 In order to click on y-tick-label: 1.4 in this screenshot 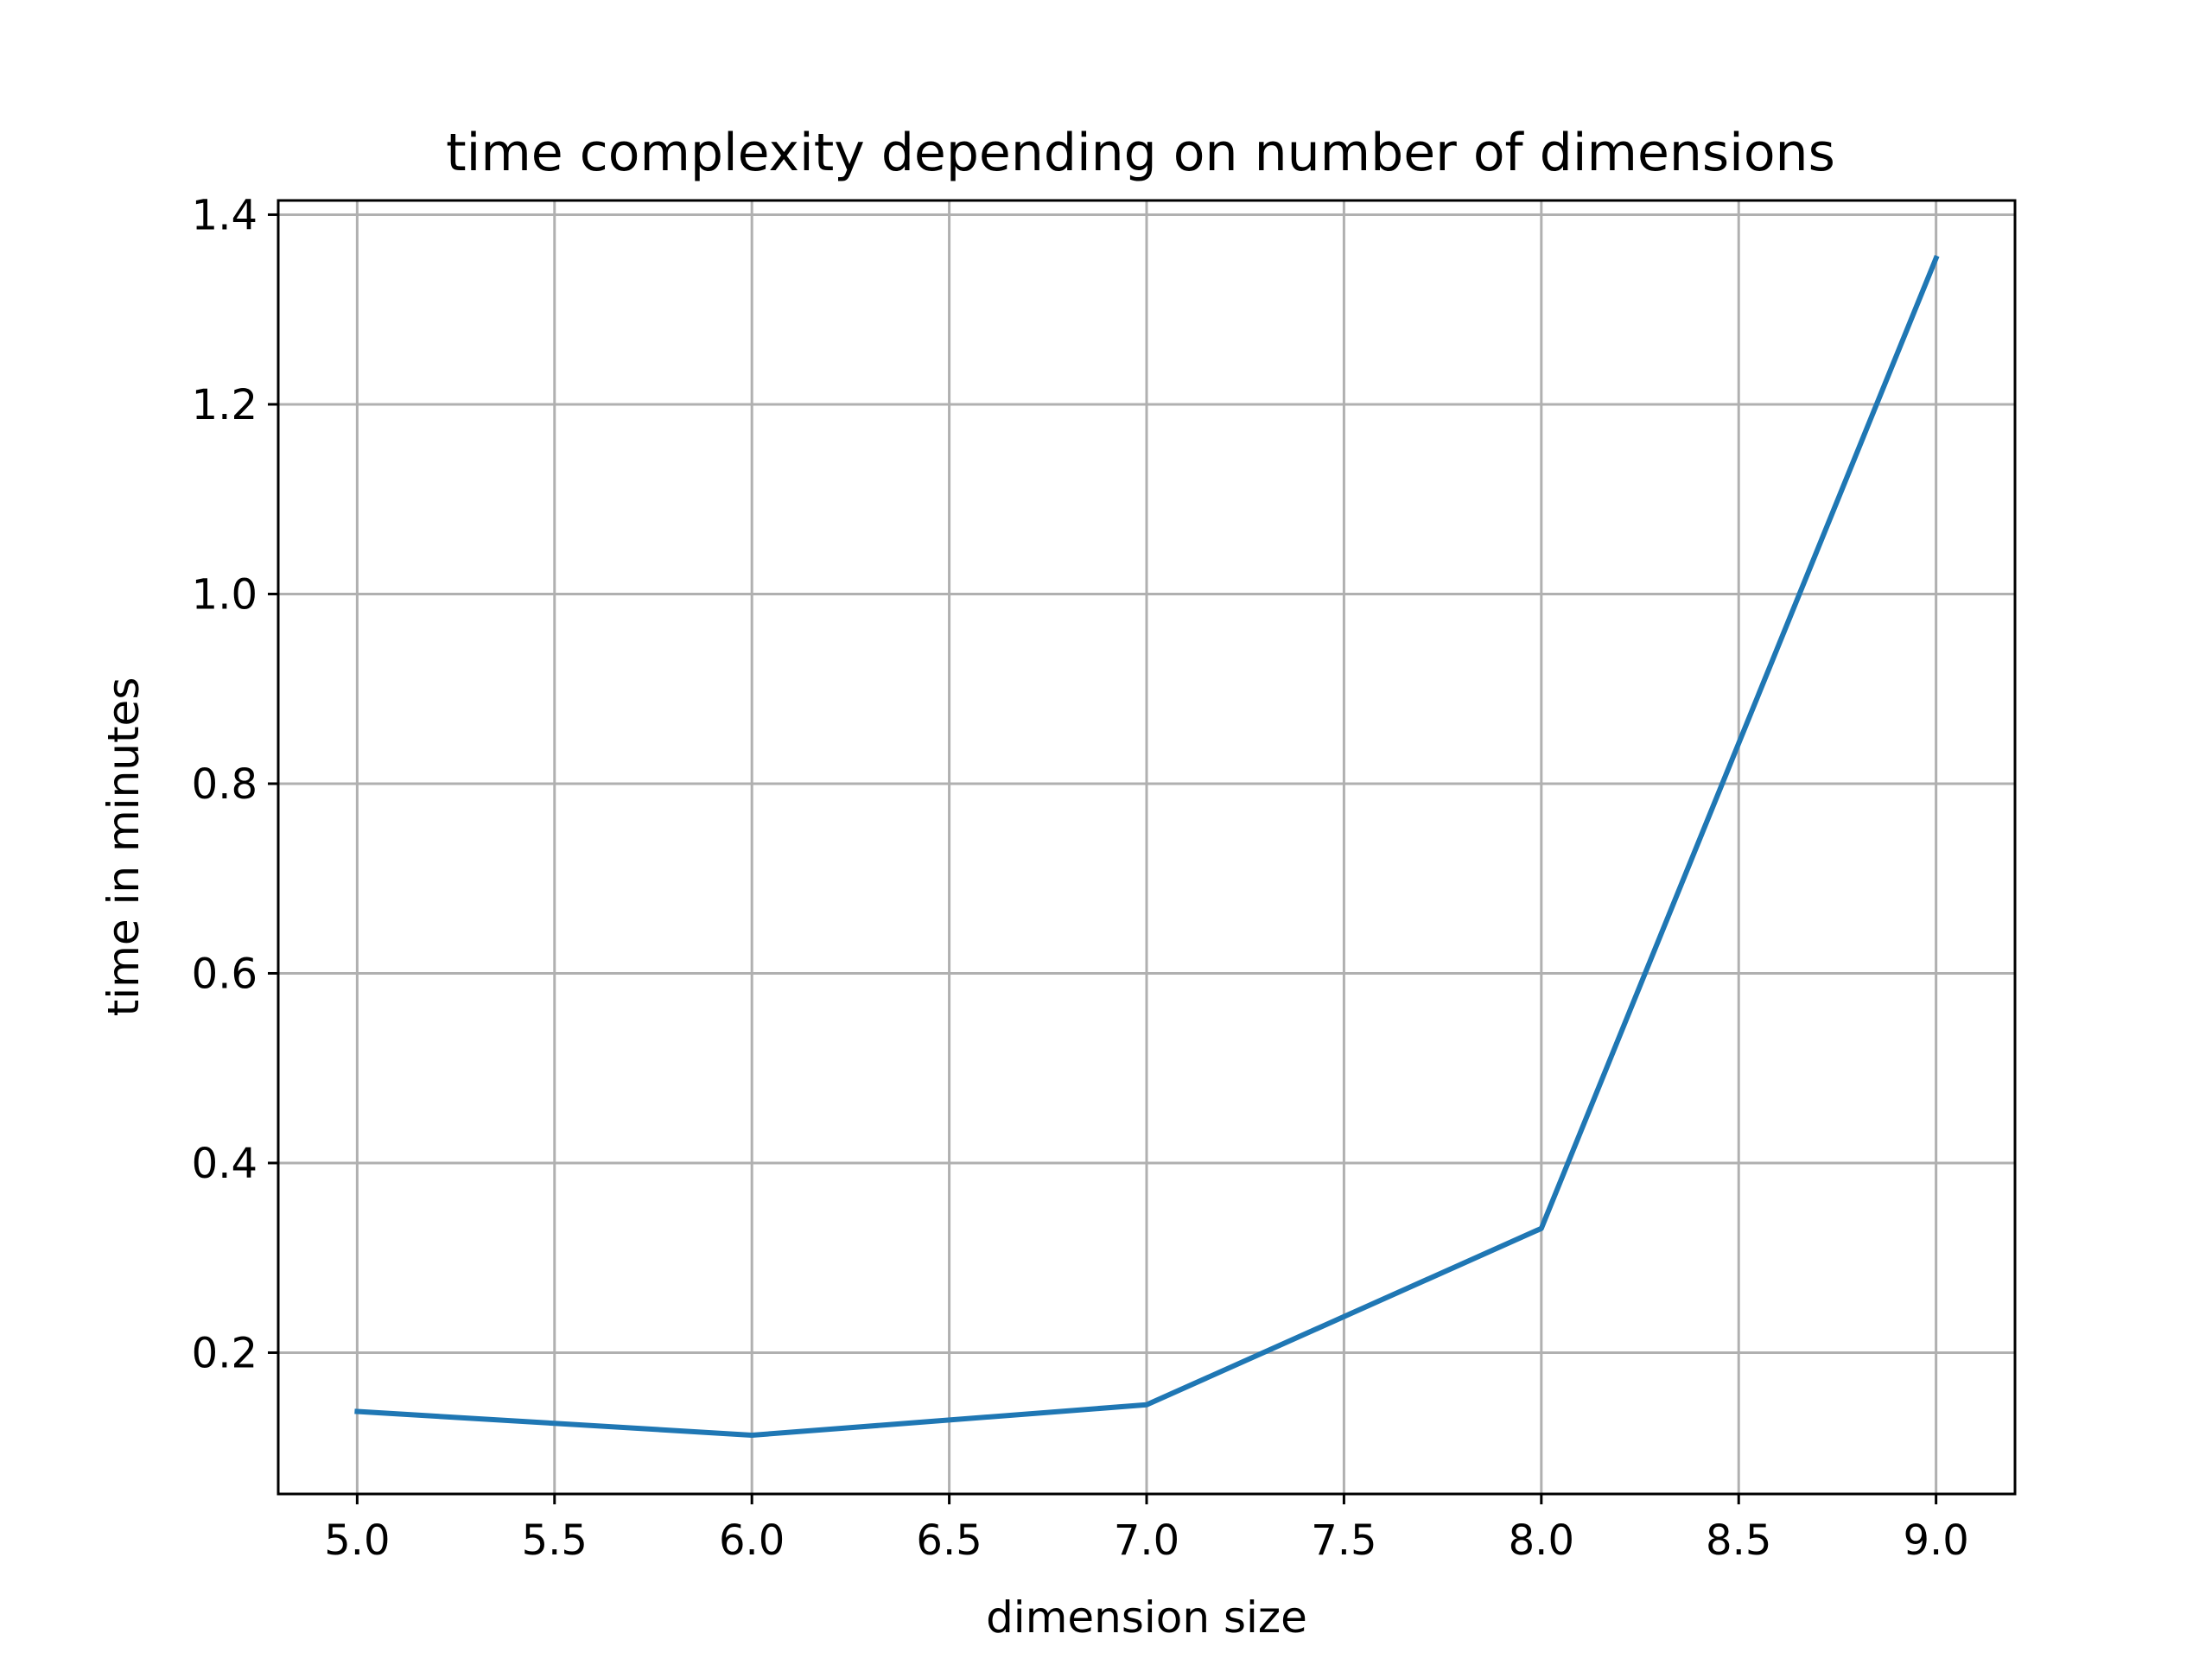, I will do `click(224, 215)`.